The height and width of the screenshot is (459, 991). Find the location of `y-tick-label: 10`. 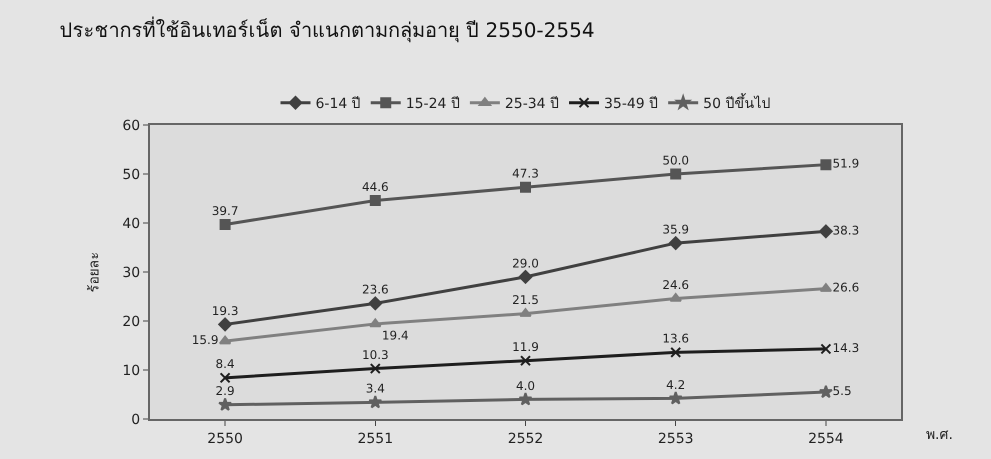

y-tick-label: 10 is located at coordinates (131, 370).